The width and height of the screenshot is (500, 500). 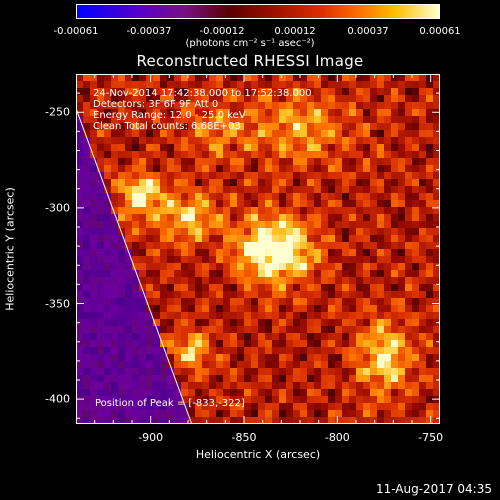 What do you see at coordinates (10, 249) in the screenshot?
I see `y-axis-label: Heliocentric Y (arcsec)` at bounding box center [10, 249].